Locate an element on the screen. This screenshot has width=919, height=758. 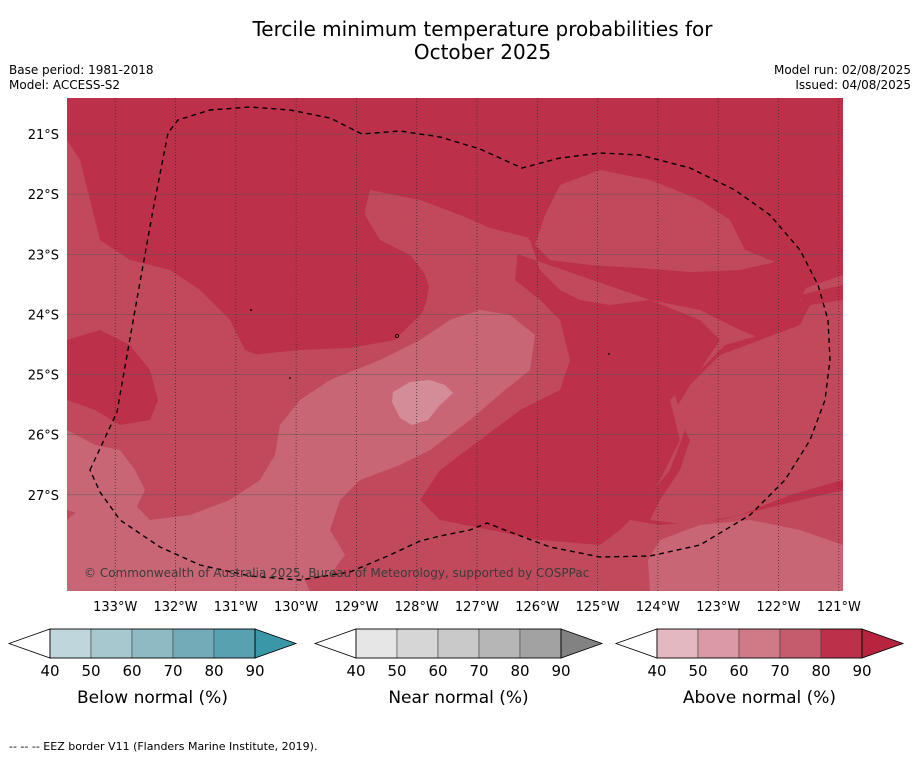
latitude-tick-label: 23°S is located at coordinates (43, 255).